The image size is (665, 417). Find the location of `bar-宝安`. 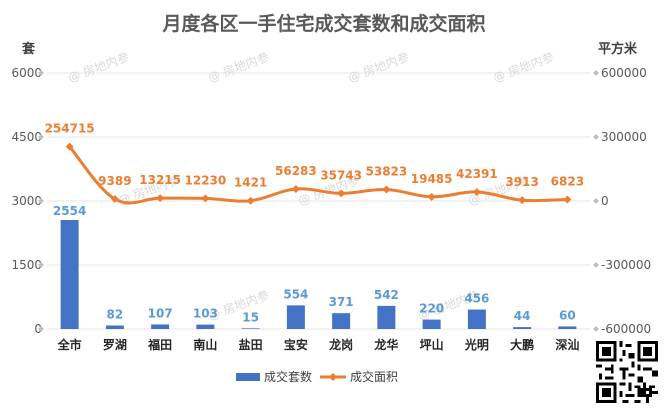

bar-宝安 is located at coordinates (295, 317).